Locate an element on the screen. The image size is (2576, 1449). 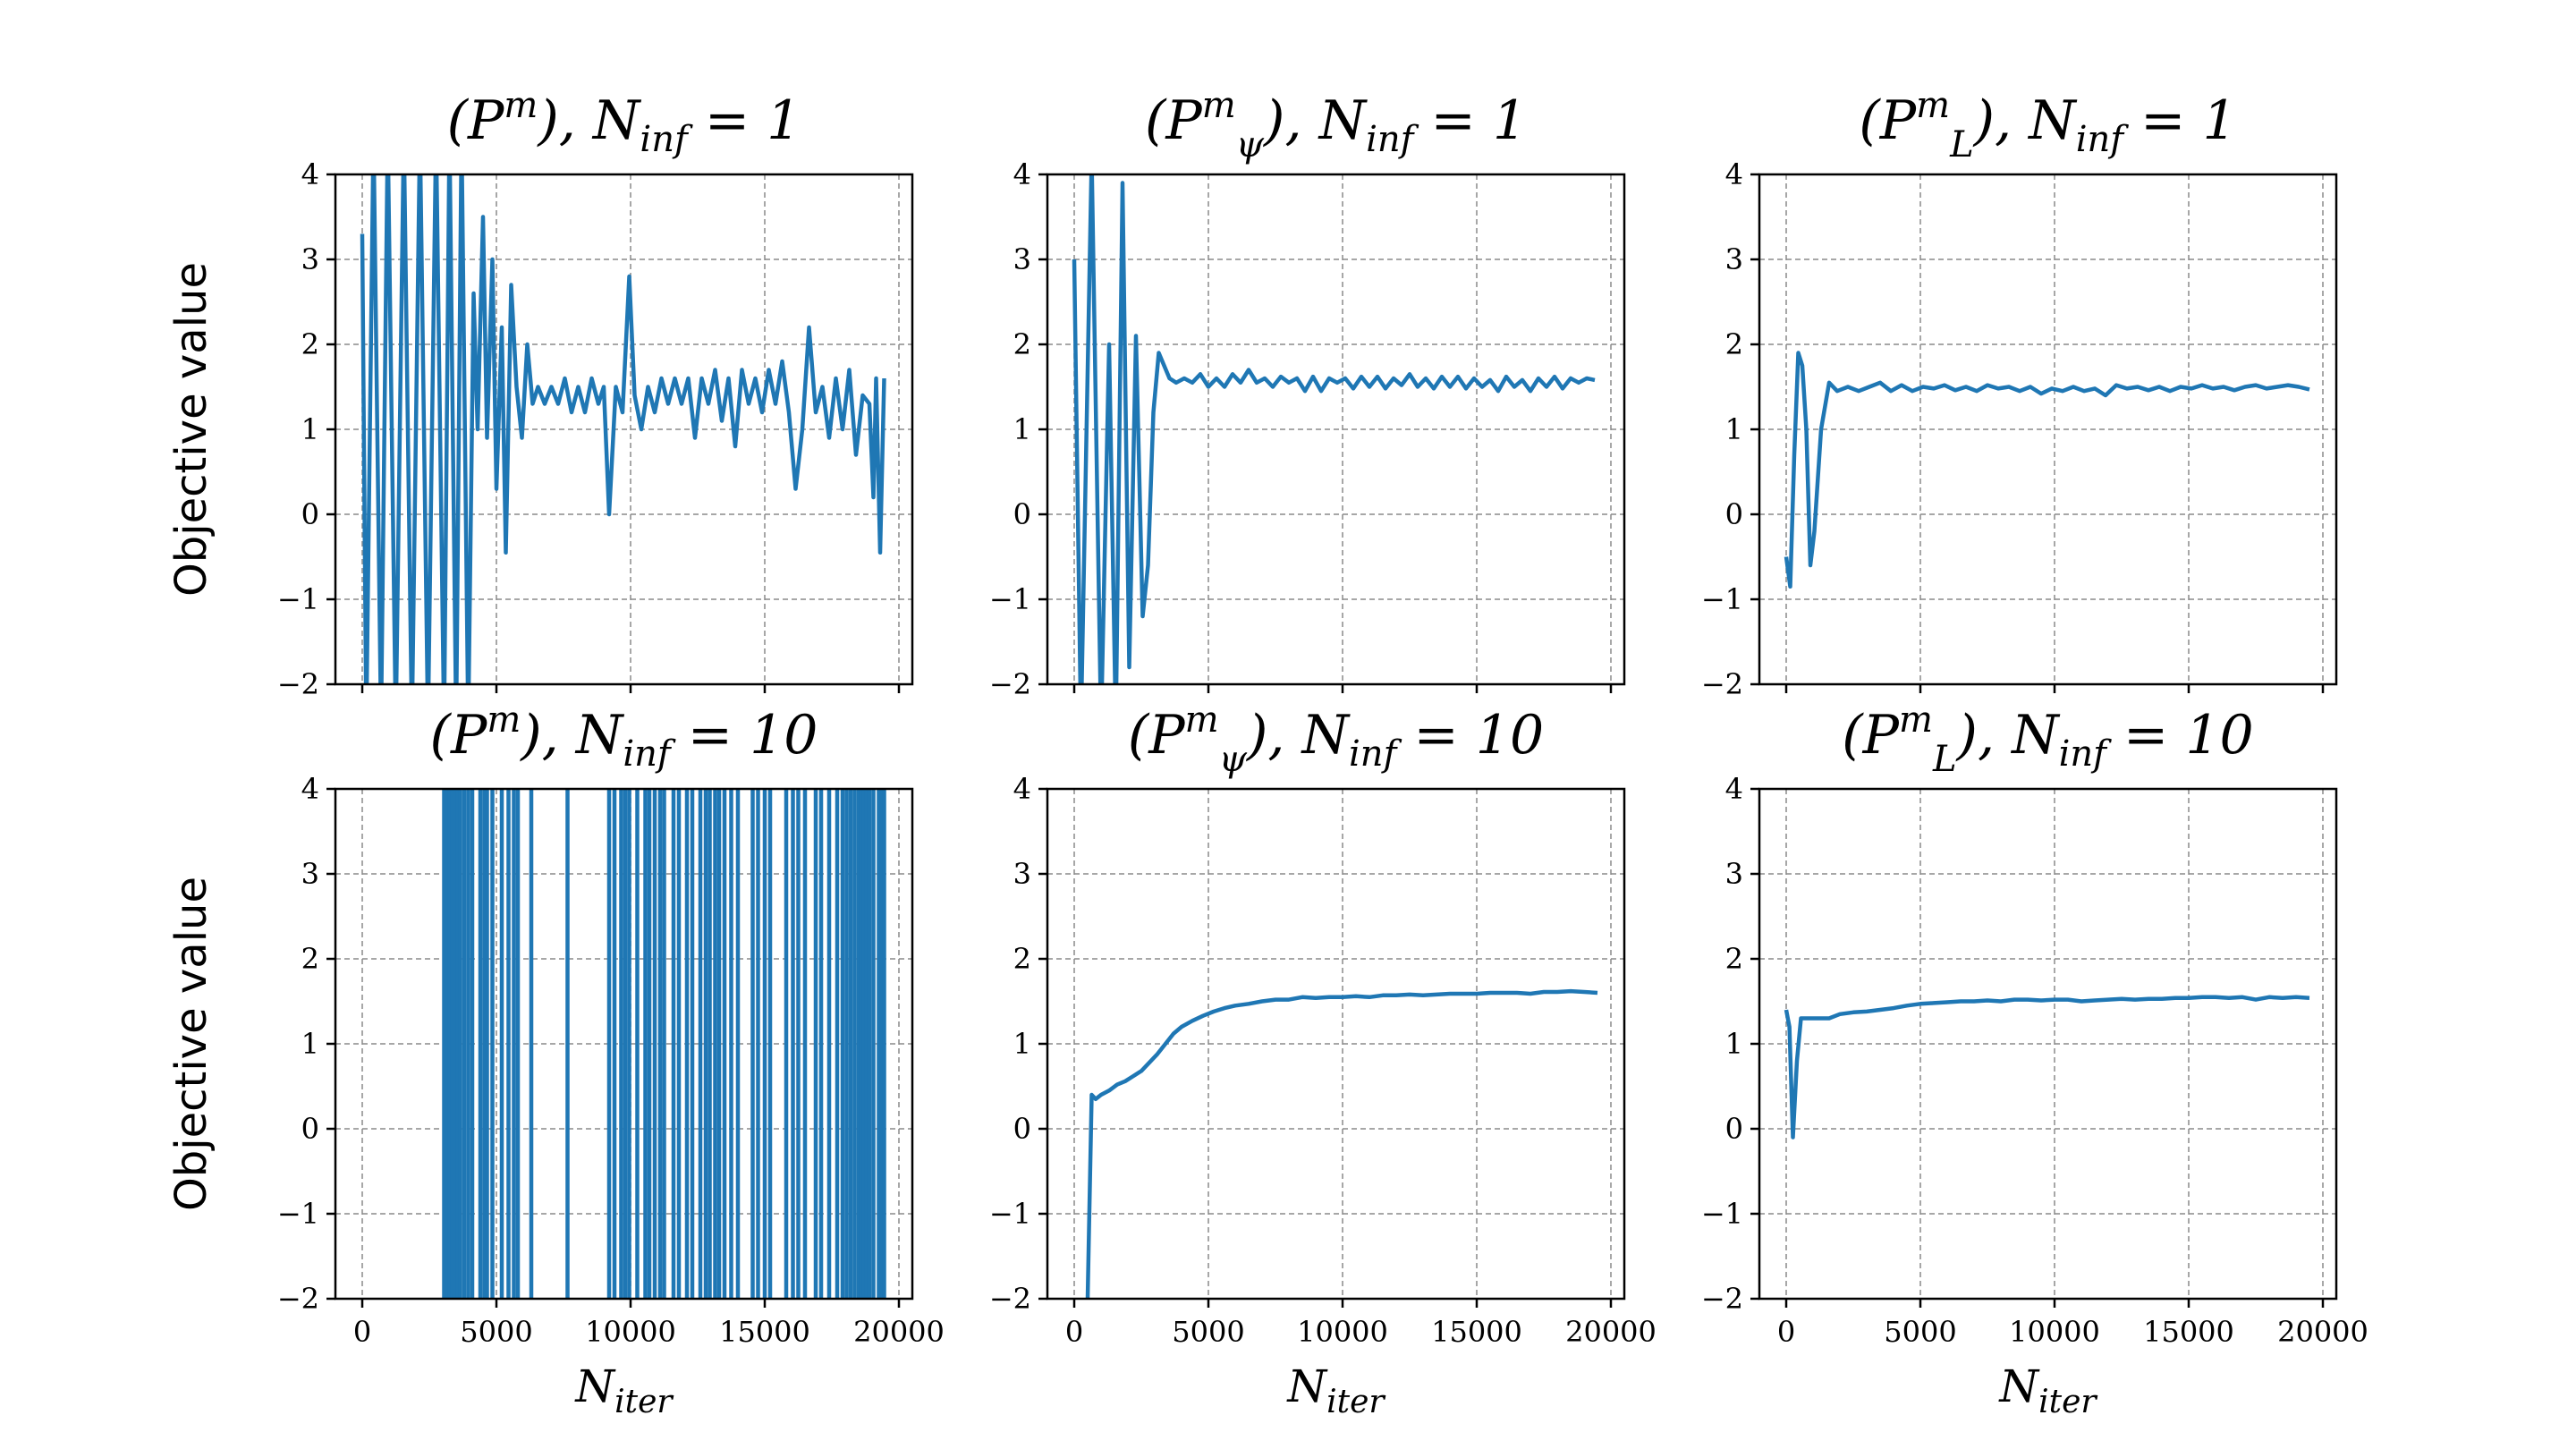
subplot-title: (Pm), Ninf = 10 is located at coordinates (624, 737).